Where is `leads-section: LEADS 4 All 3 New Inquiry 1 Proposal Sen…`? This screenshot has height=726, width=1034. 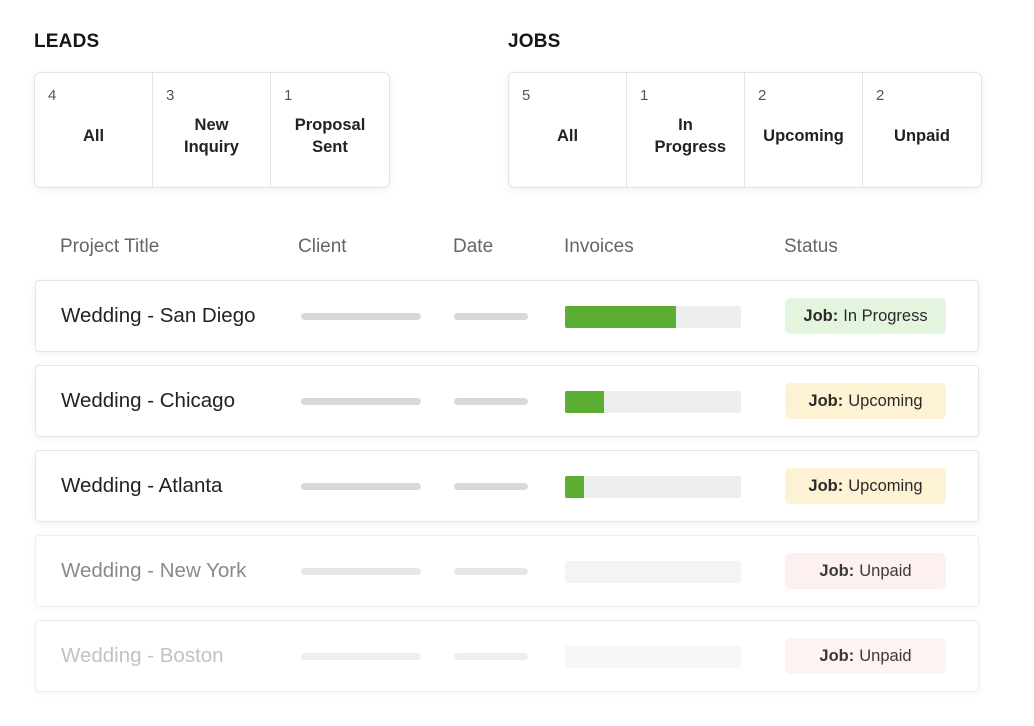 leads-section: LEADS 4 All 3 New Inquiry 1 Proposal Sen… is located at coordinates (212, 109).